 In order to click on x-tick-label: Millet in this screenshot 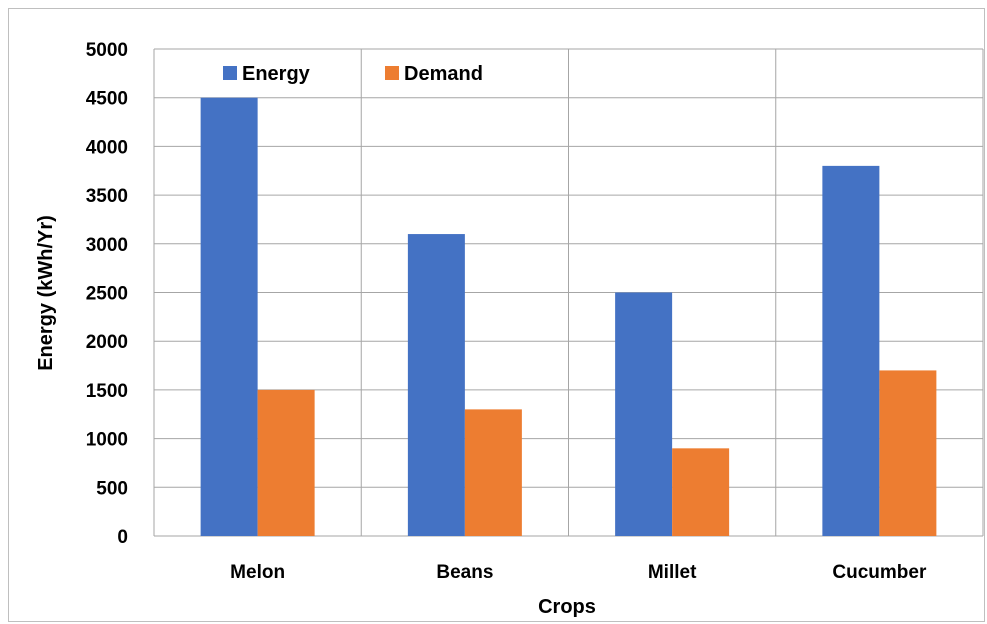, I will do `click(672, 572)`.